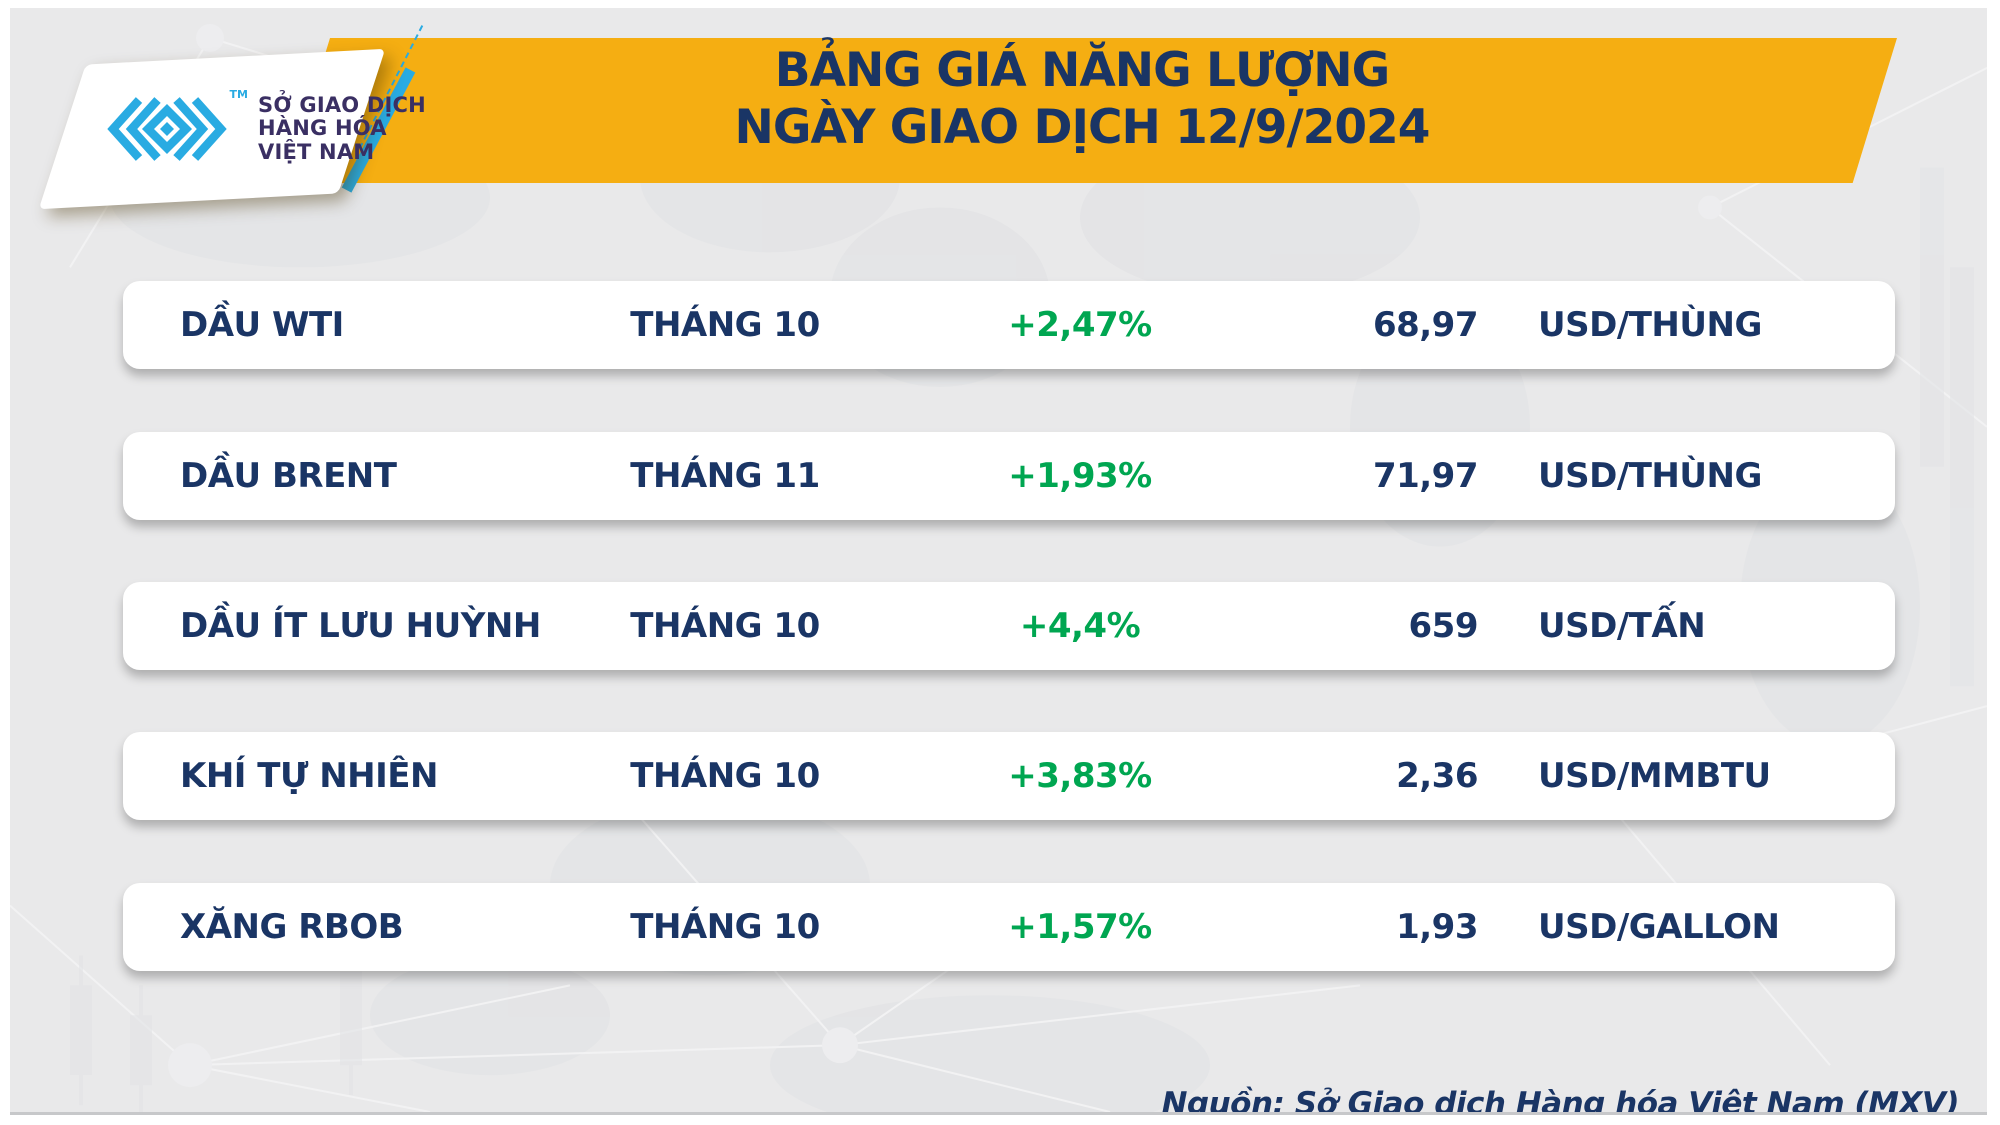 The height and width of the screenshot is (1125, 2000). Describe the element at coordinates (1425, 325) in the screenshot. I see `price-value: 68,97` at that location.